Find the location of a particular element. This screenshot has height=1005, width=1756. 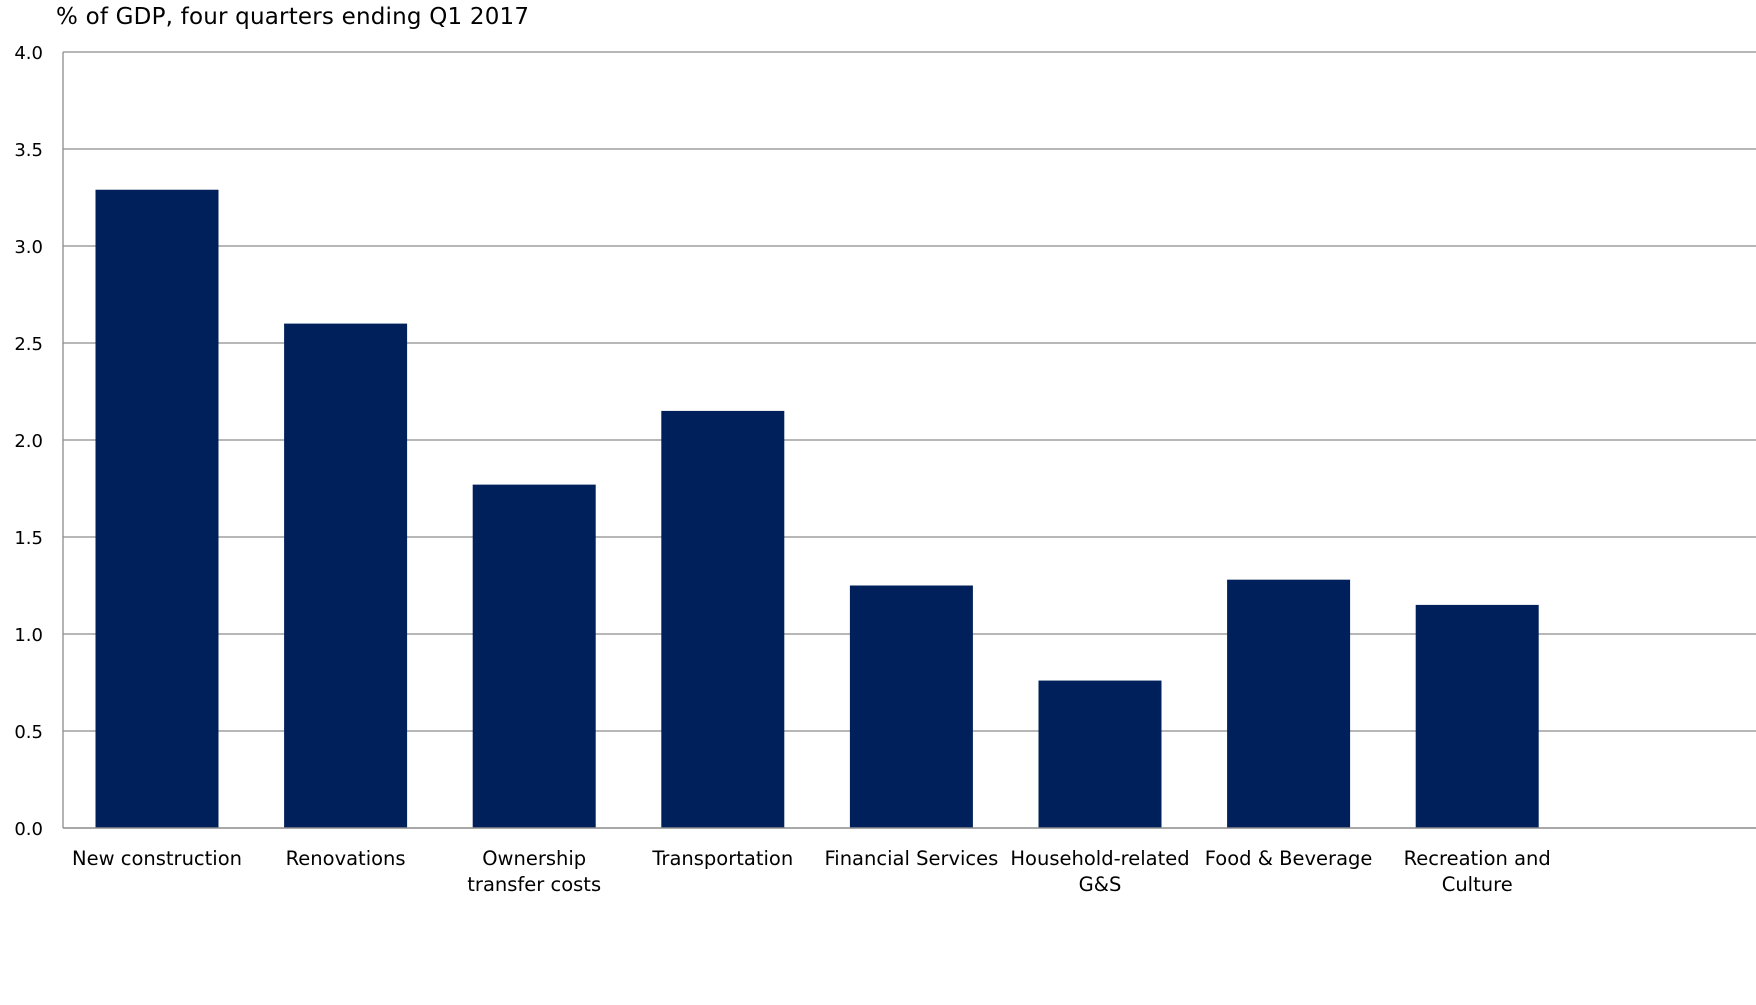

x-tick-label-line: Ownership is located at coordinates (534, 858).